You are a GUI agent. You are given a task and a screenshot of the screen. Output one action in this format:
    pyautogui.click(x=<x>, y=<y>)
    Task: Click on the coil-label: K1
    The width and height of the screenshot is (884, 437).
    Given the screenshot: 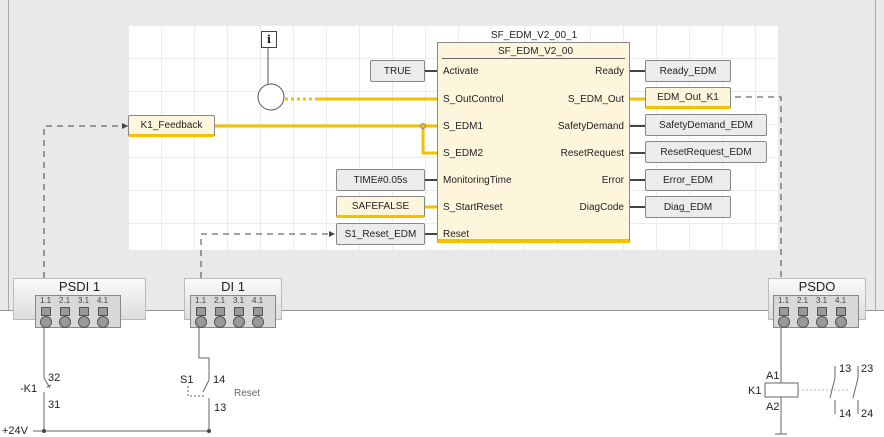 What is the action you would take?
    pyautogui.click(x=755, y=391)
    